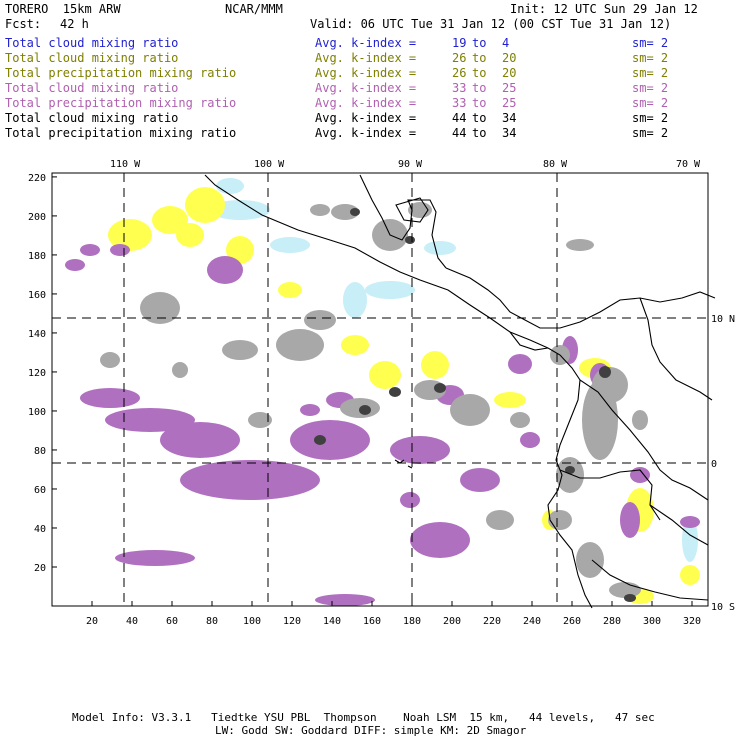 Image resolution: width=740 pixels, height=740 pixels. I want to click on x-tick-label: 180, so click(412, 621).